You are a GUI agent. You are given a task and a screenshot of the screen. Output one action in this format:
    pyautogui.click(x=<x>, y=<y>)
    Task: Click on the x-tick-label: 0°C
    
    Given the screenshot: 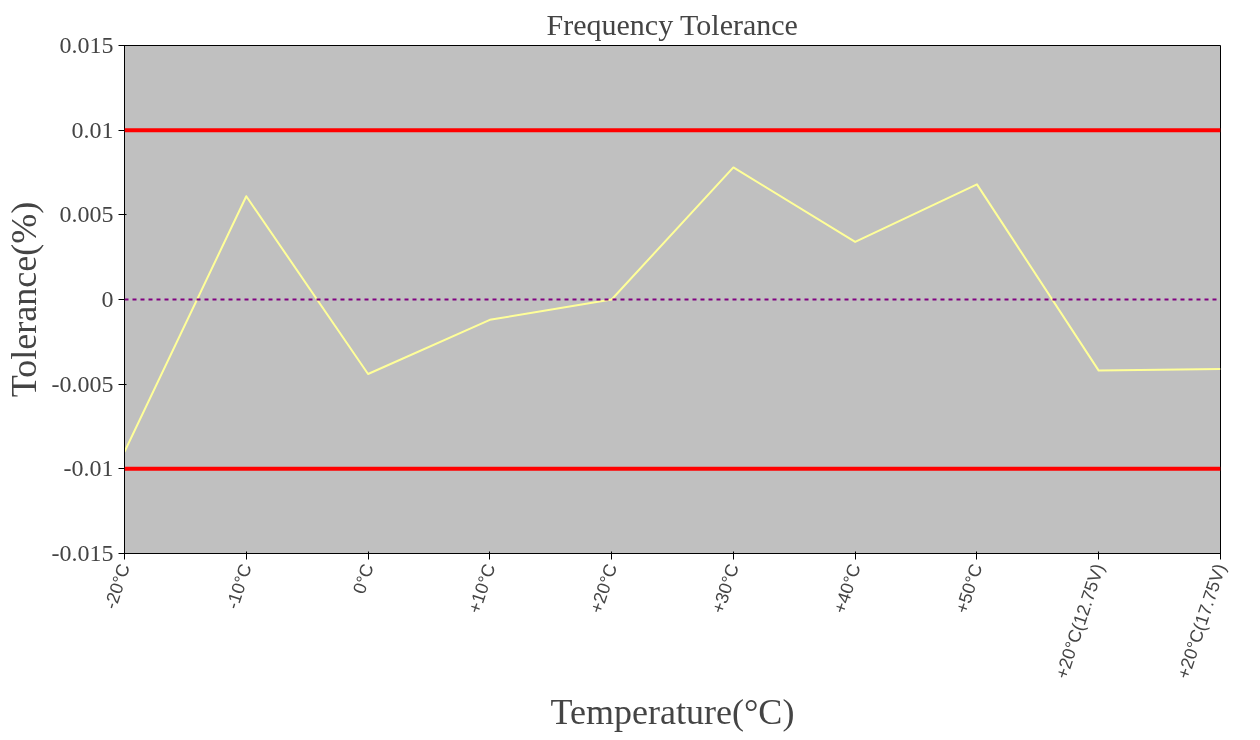 What is the action you would take?
    pyautogui.click(x=363, y=579)
    